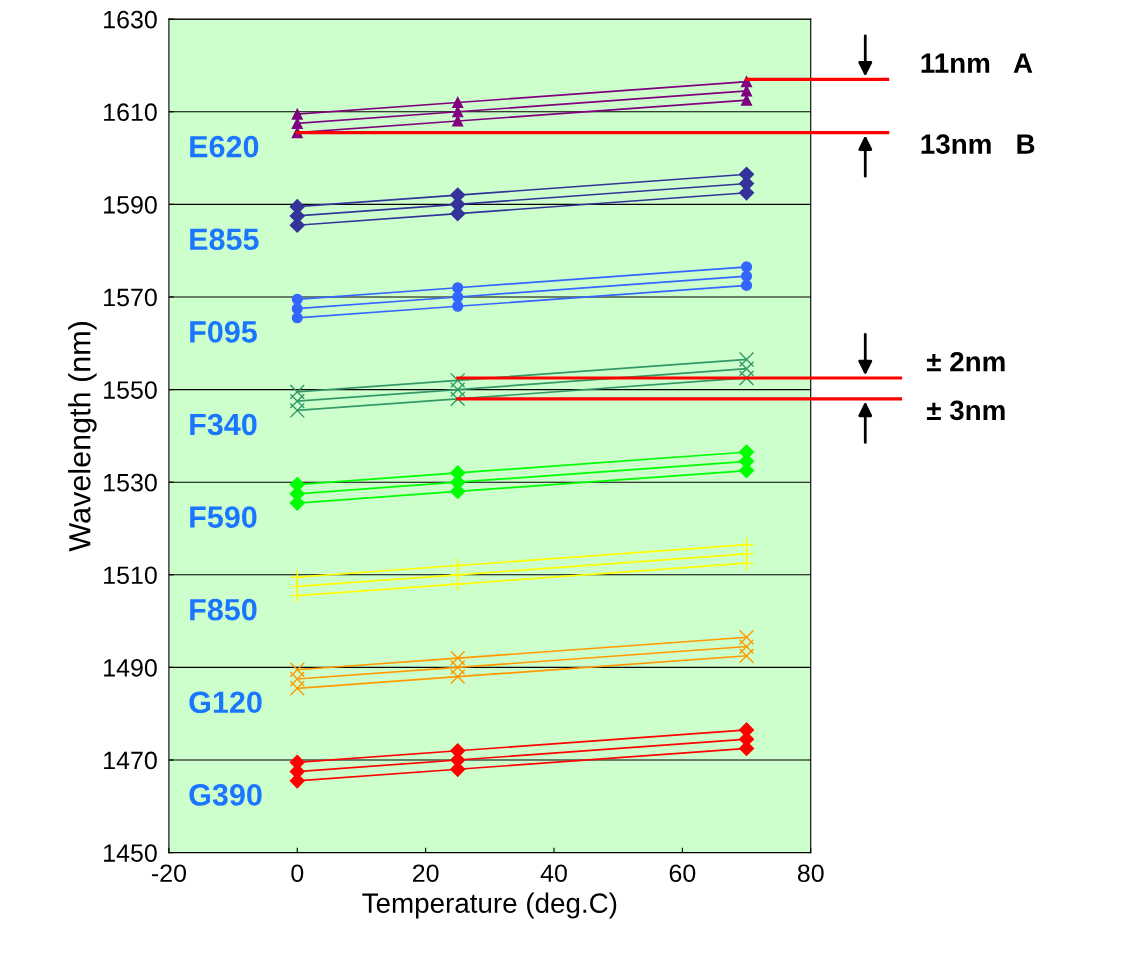 The image size is (1126, 958). Describe the element at coordinates (224, 239) in the screenshot. I see `series-label: E855` at that location.